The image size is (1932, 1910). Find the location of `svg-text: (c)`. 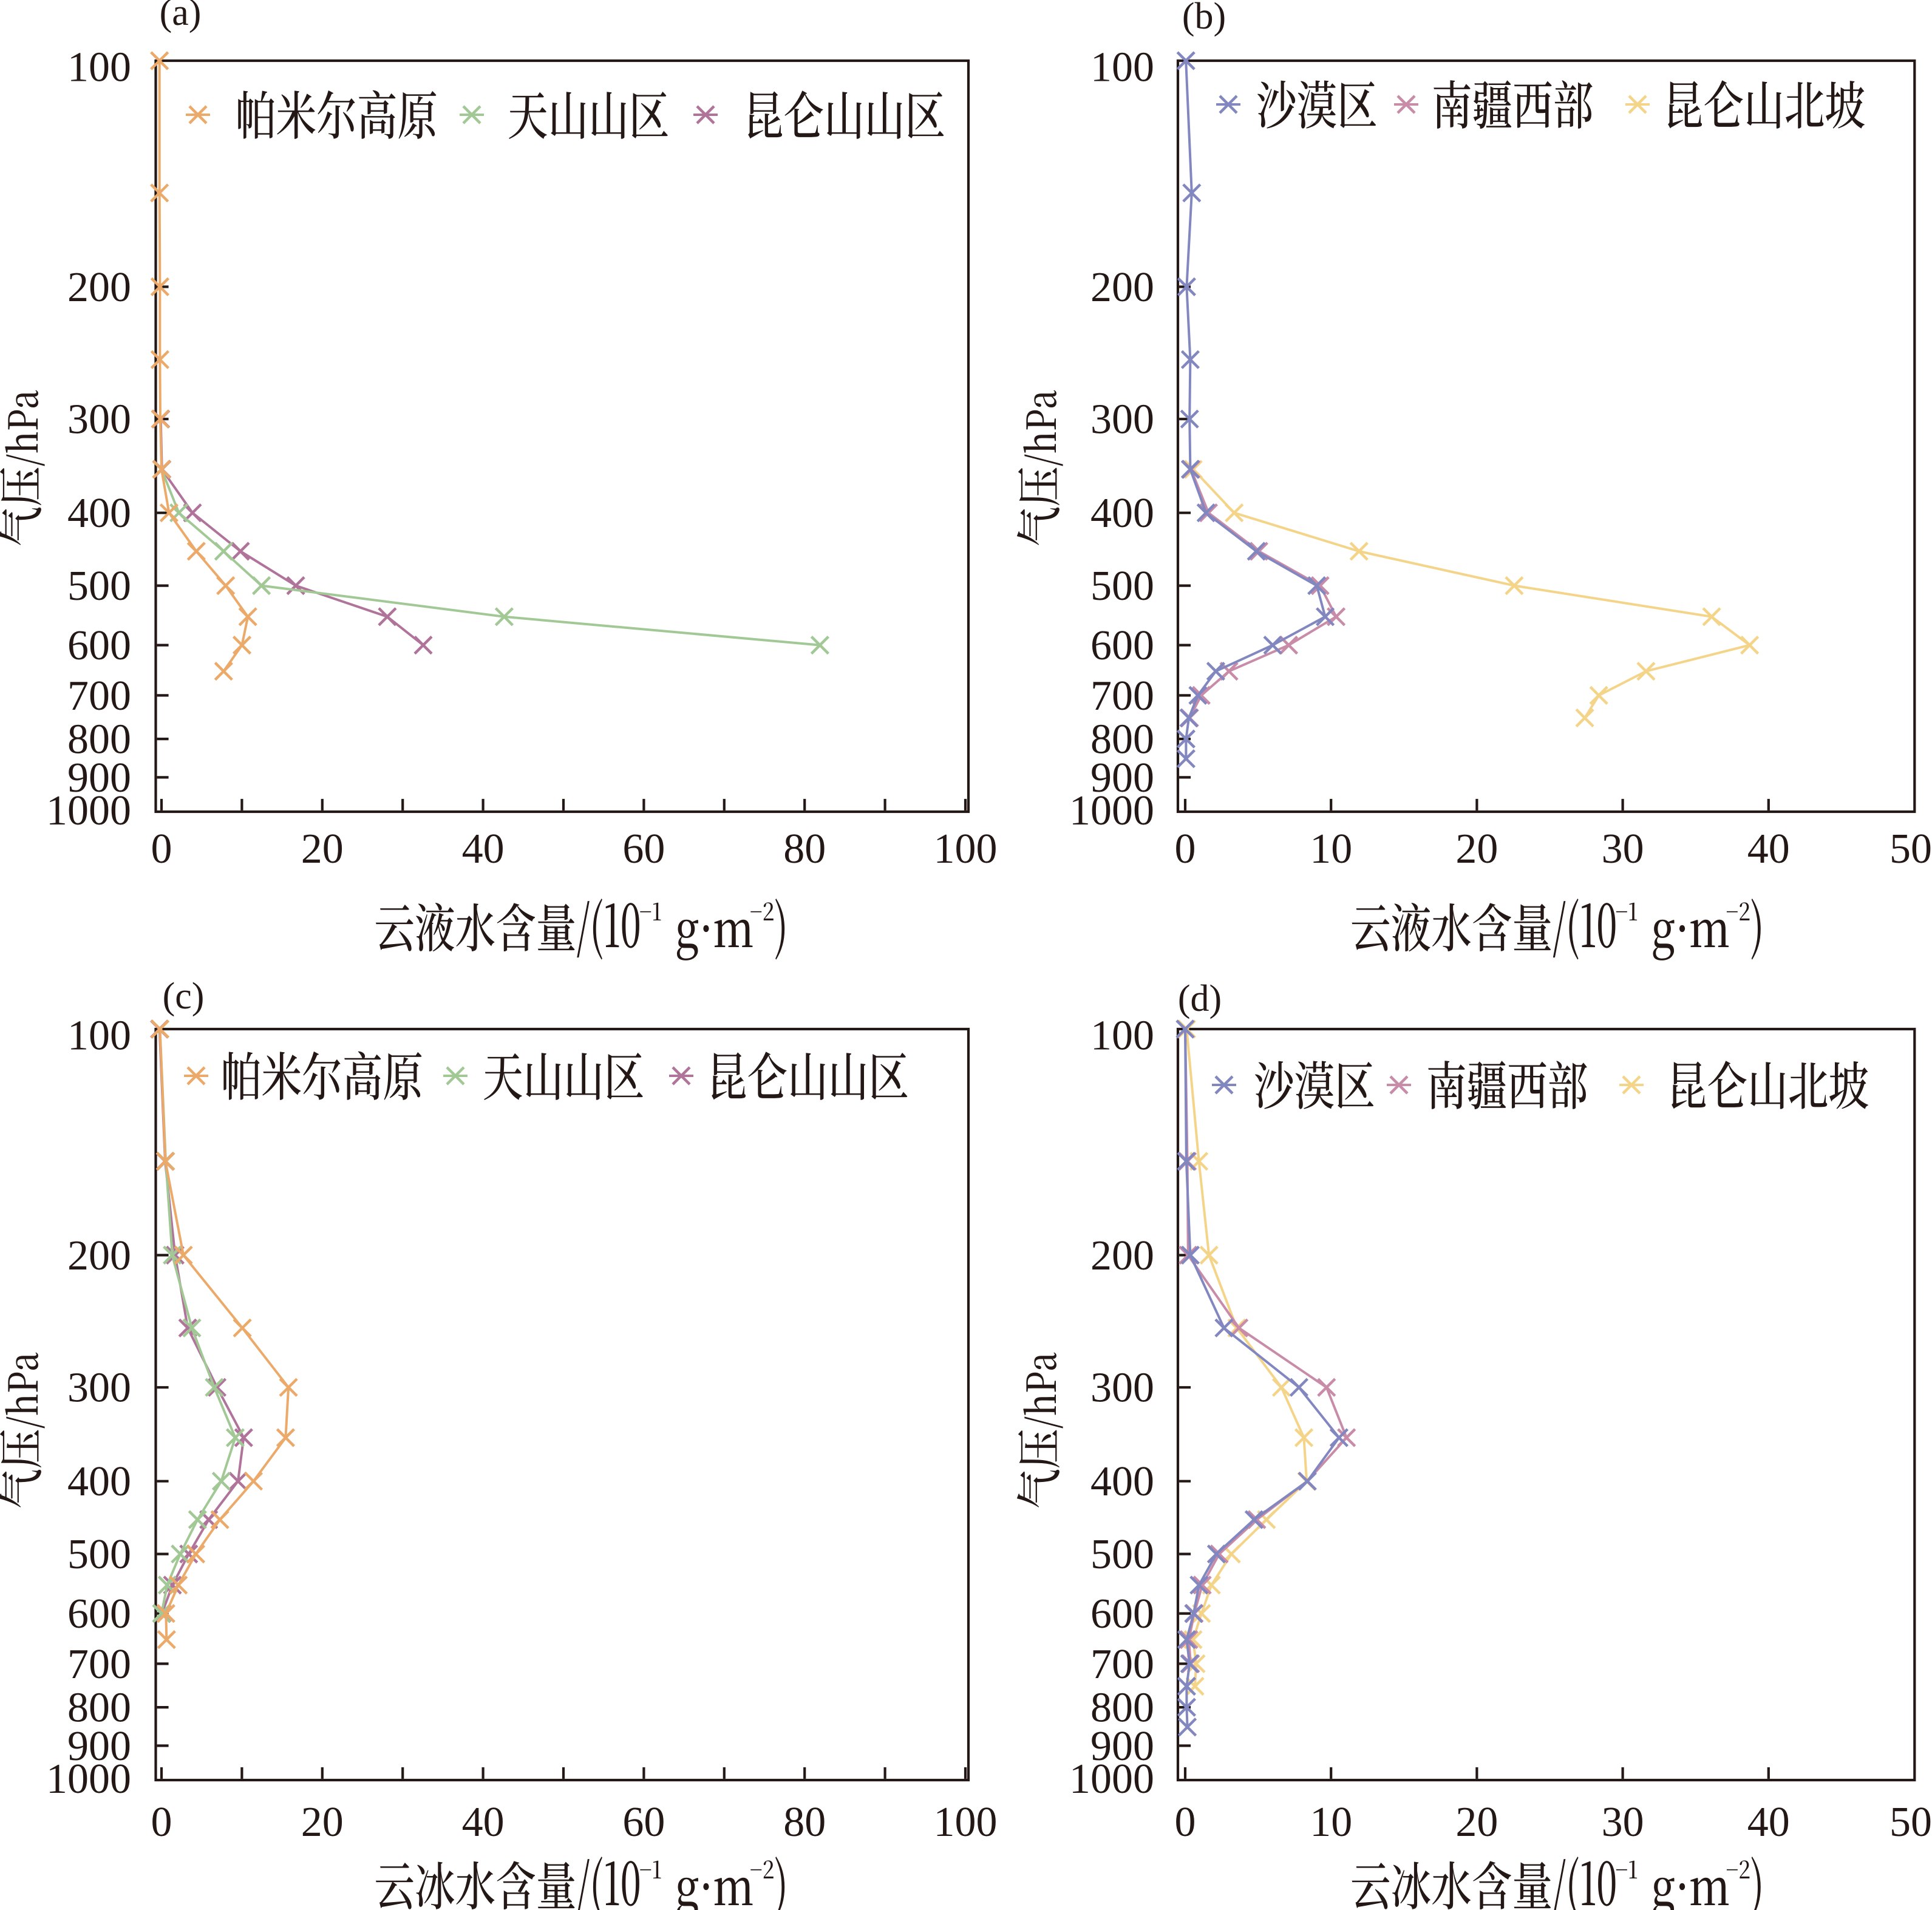

svg-text: (c) is located at coordinates (184, 996).